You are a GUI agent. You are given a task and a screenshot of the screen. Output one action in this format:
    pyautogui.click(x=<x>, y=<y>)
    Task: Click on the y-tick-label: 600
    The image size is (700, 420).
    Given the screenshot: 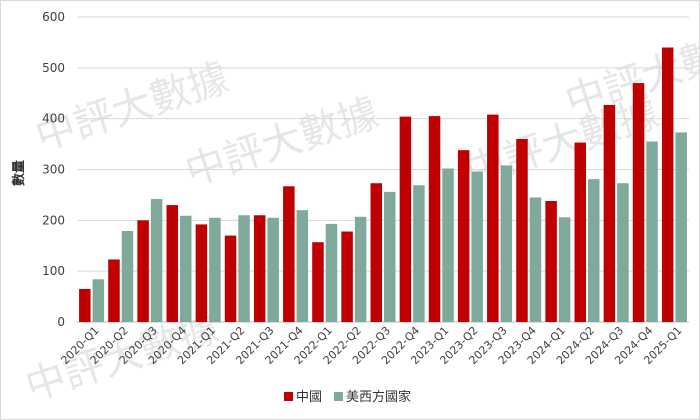 What is the action you would take?
    pyautogui.click(x=53, y=17)
    